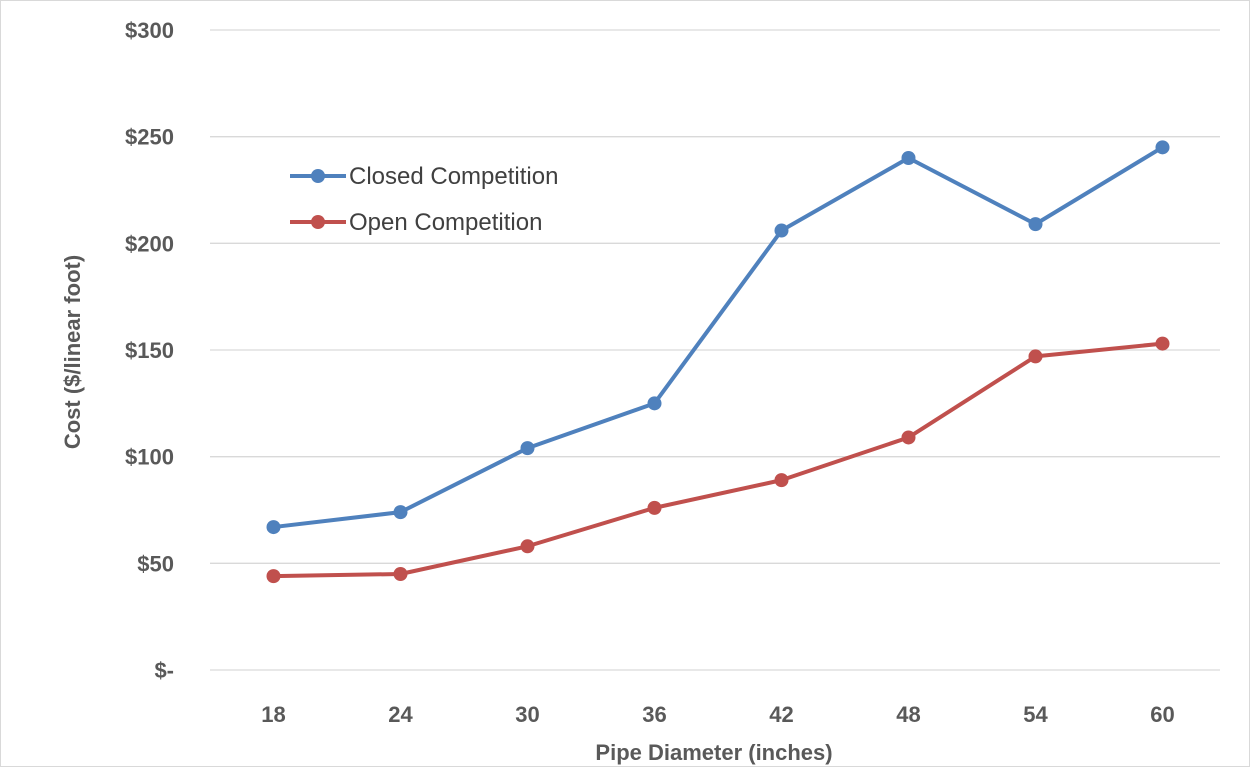 The image size is (1250, 767). What do you see at coordinates (424, 199) in the screenshot?
I see `legend: Closed Competition Open Competition` at bounding box center [424, 199].